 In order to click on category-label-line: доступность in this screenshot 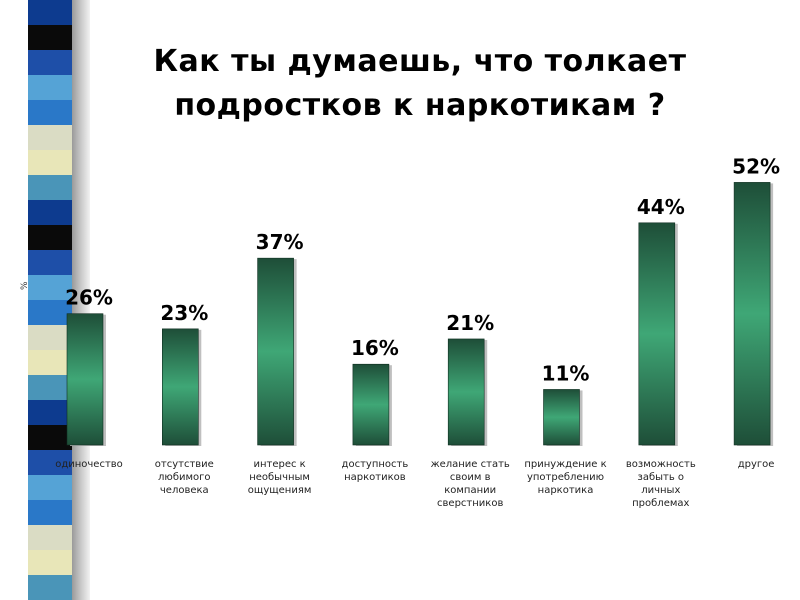, I will do `click(375, 464)`.